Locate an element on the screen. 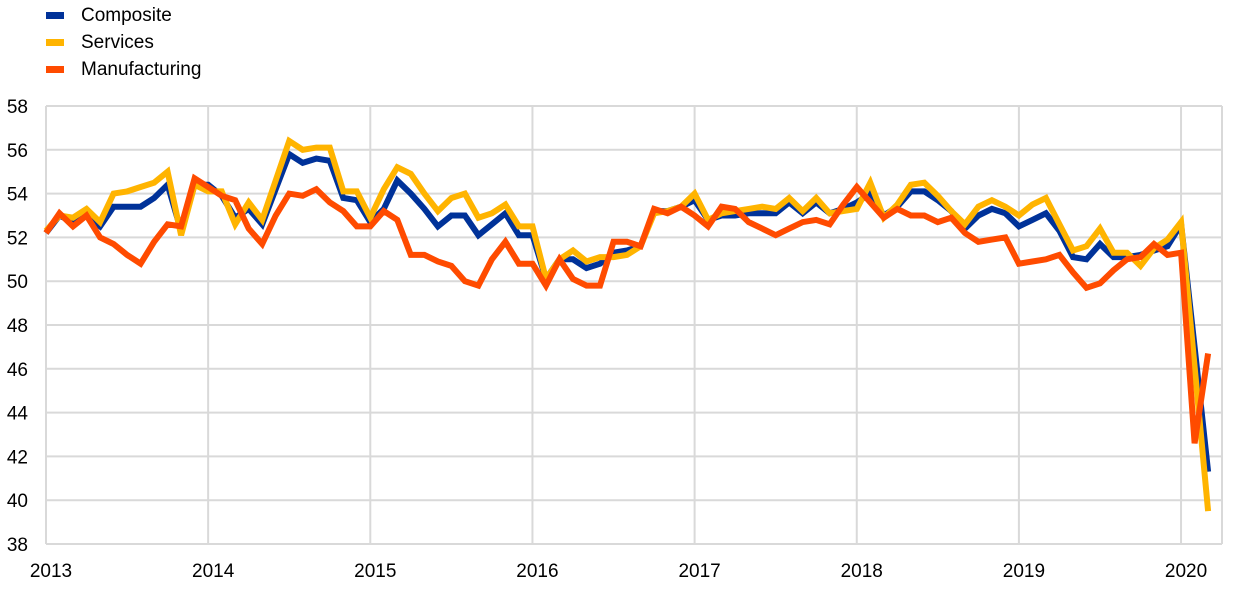 This screenshot has height=589, width=1240. legend: Composite Services Manufacturing is located at coordinates (123, 42).